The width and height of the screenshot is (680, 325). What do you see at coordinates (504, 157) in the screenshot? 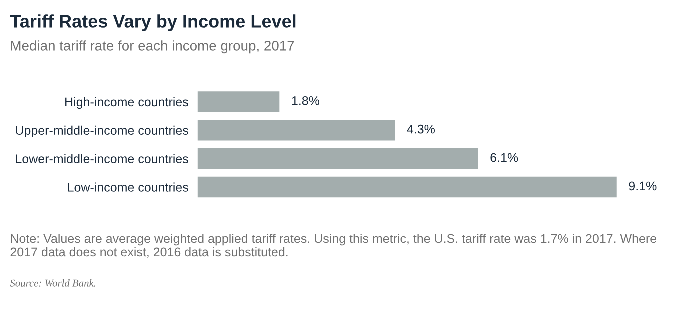
I see `data-label: 6.1%` at bounding box center [504, 157].